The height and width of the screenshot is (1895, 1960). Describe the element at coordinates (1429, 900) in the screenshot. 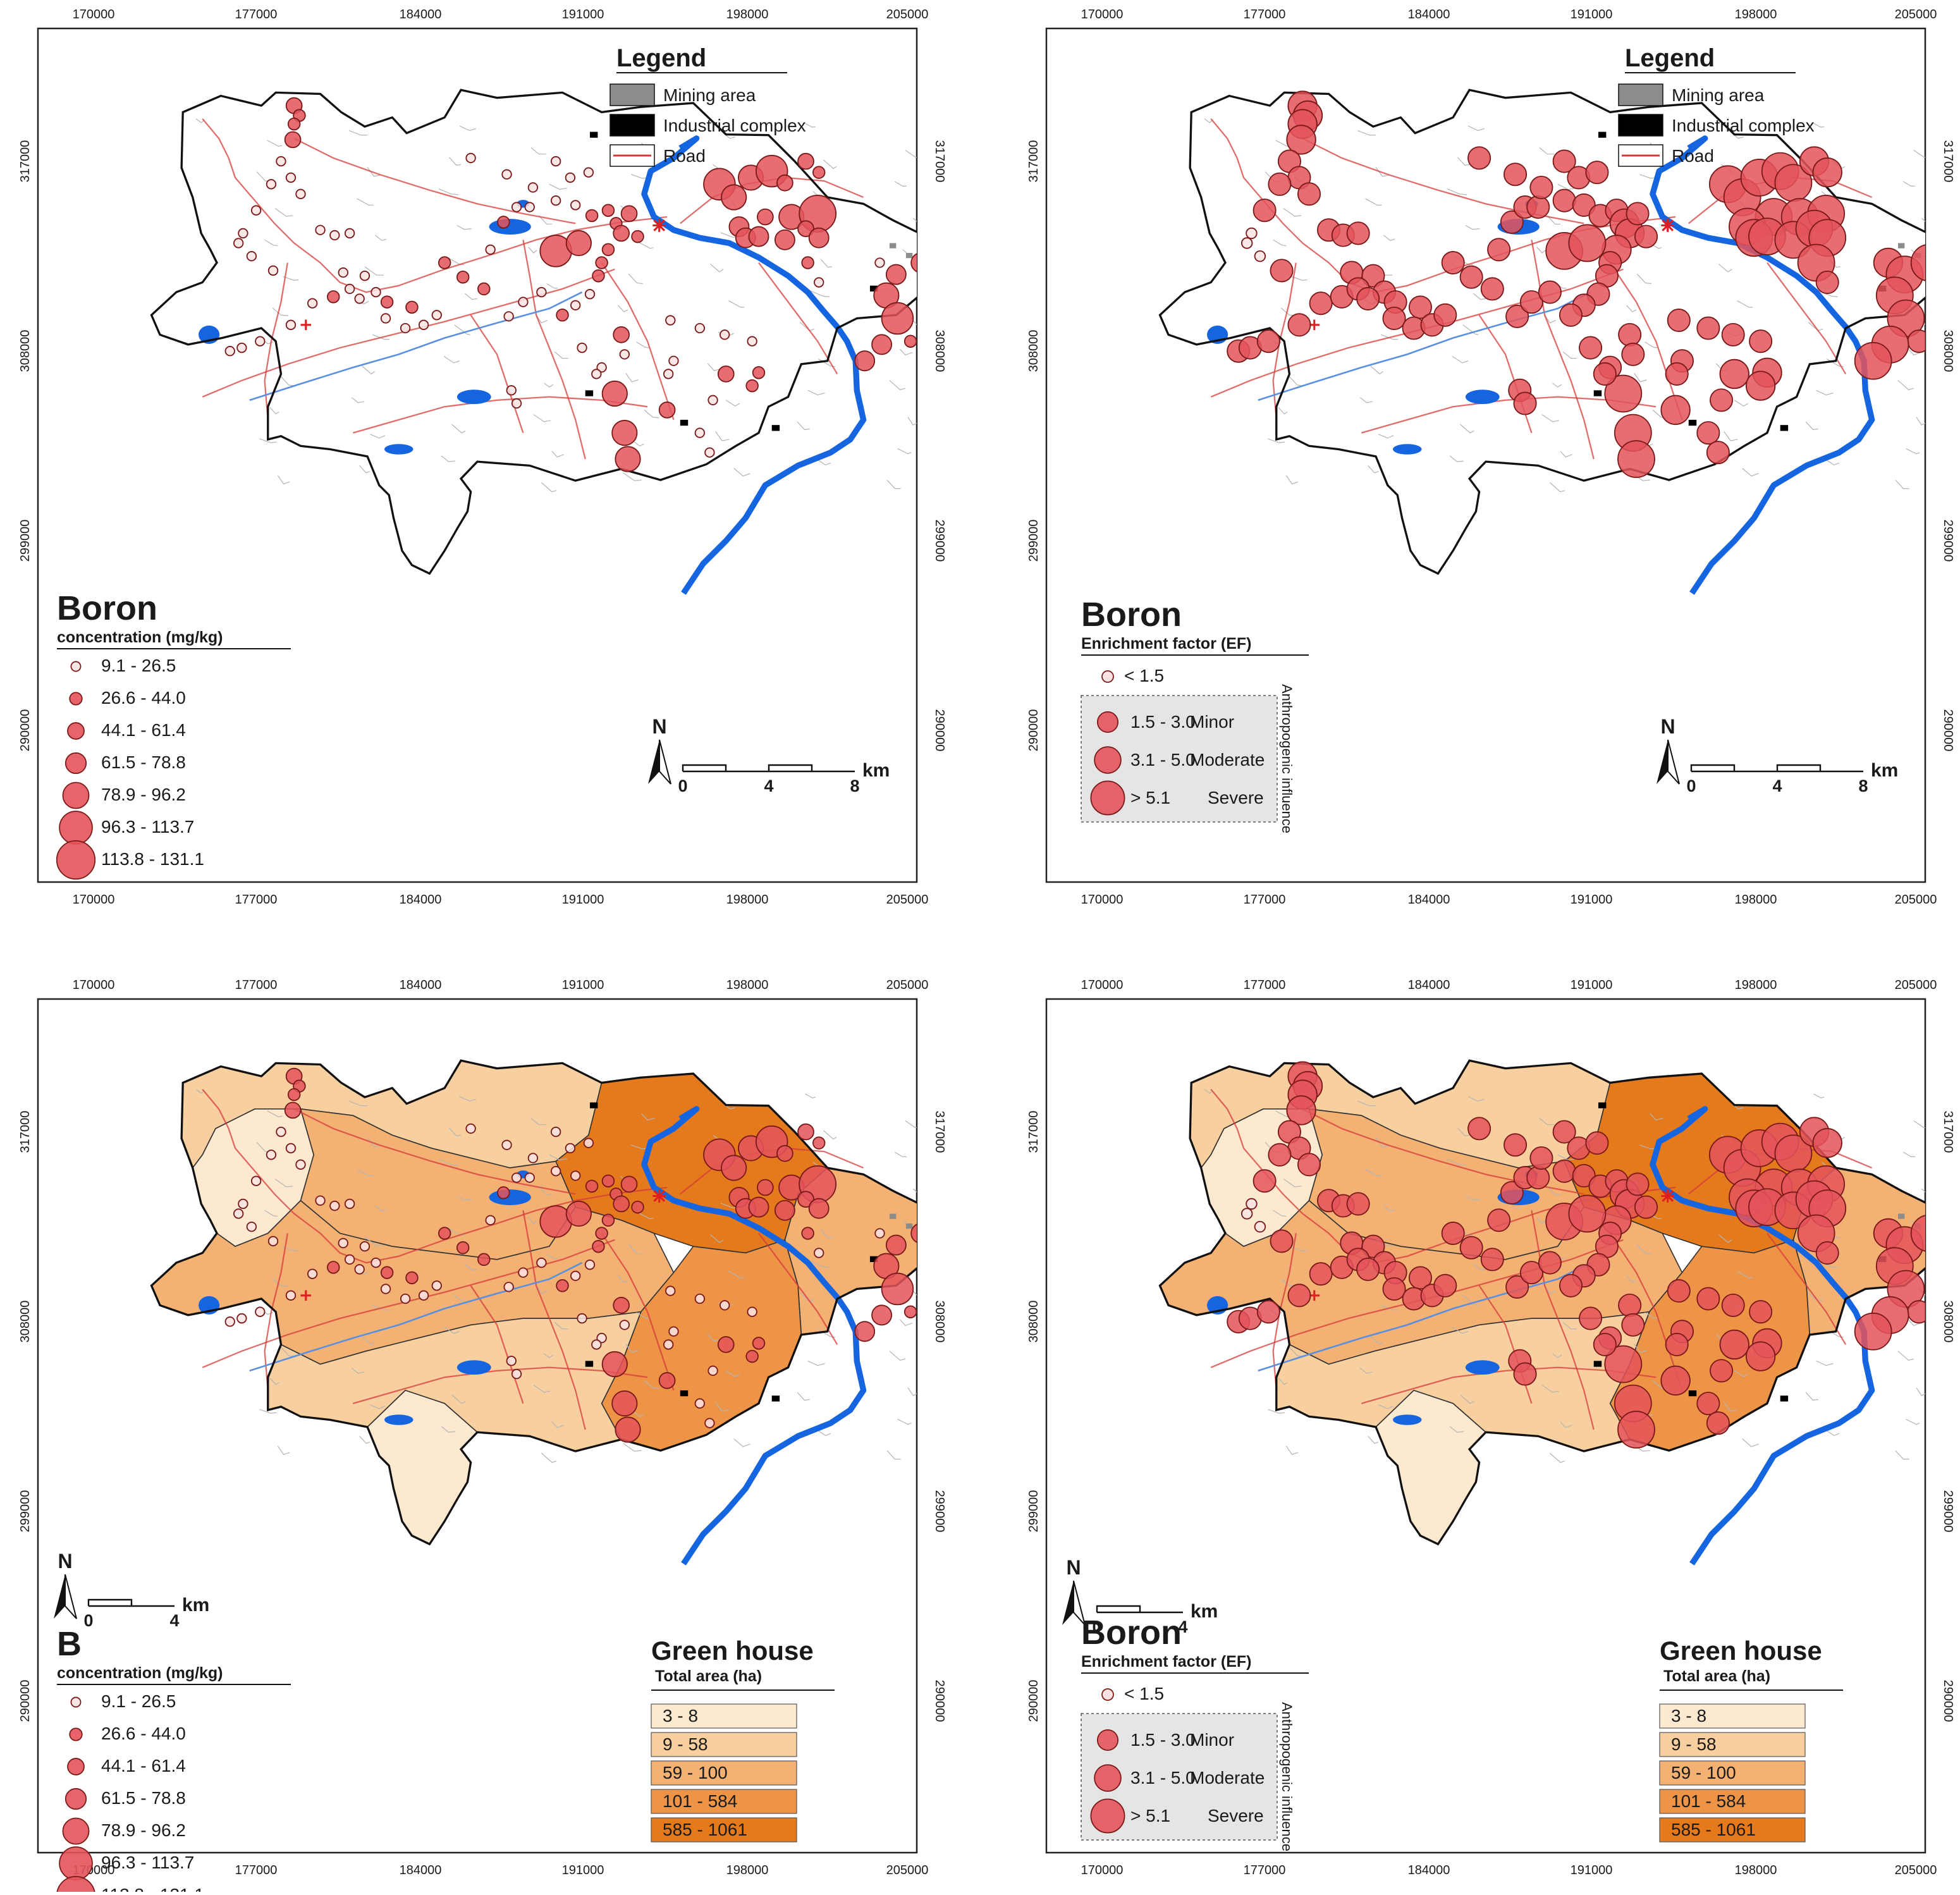

I see `x-tick-label-bottom: 184000` at that location.